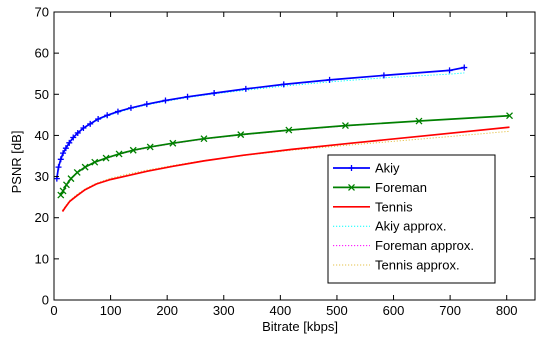 The height and width of the screenshot is (344, 549). I want to click on legend-label-foreman: Foreman, so click(401, 187).